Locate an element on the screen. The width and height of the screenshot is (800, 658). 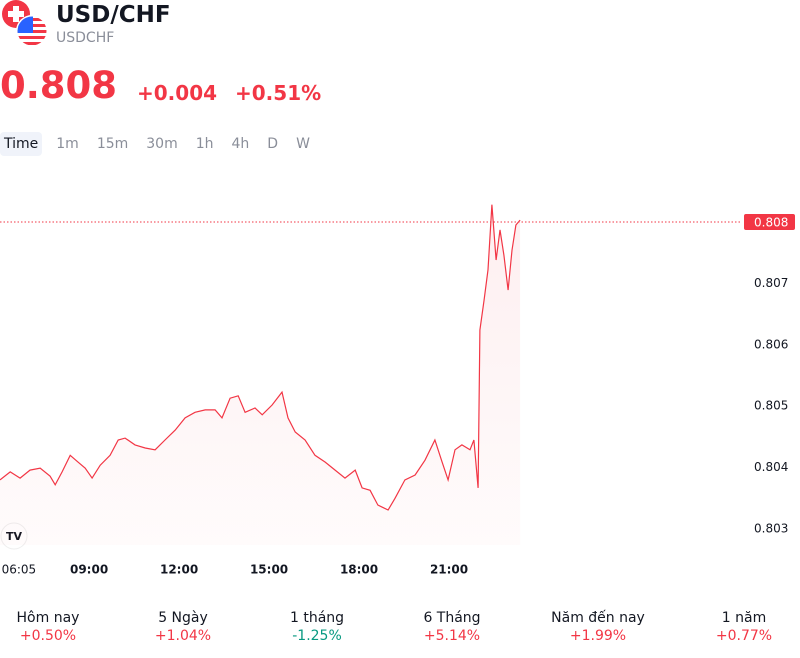
y-tick-label: 0.807 is located at coordinates (771, 283).